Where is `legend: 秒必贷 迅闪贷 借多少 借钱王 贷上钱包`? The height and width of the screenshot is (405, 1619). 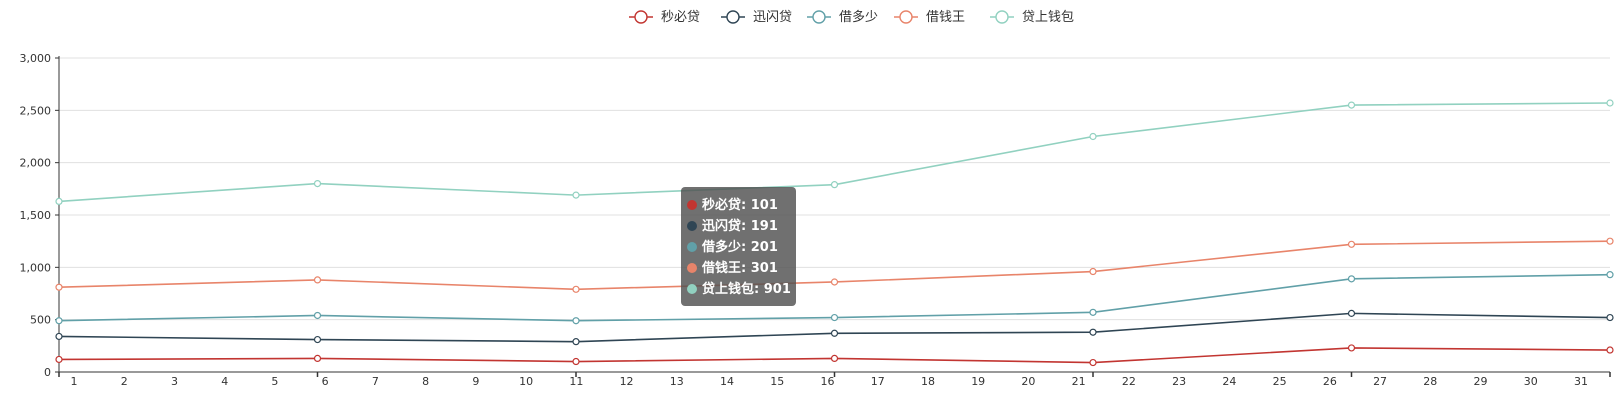 legend: 秒必贷 迅闪贷 借多少 借钱王 贷上钱包 is located at coordinates (851, 17).